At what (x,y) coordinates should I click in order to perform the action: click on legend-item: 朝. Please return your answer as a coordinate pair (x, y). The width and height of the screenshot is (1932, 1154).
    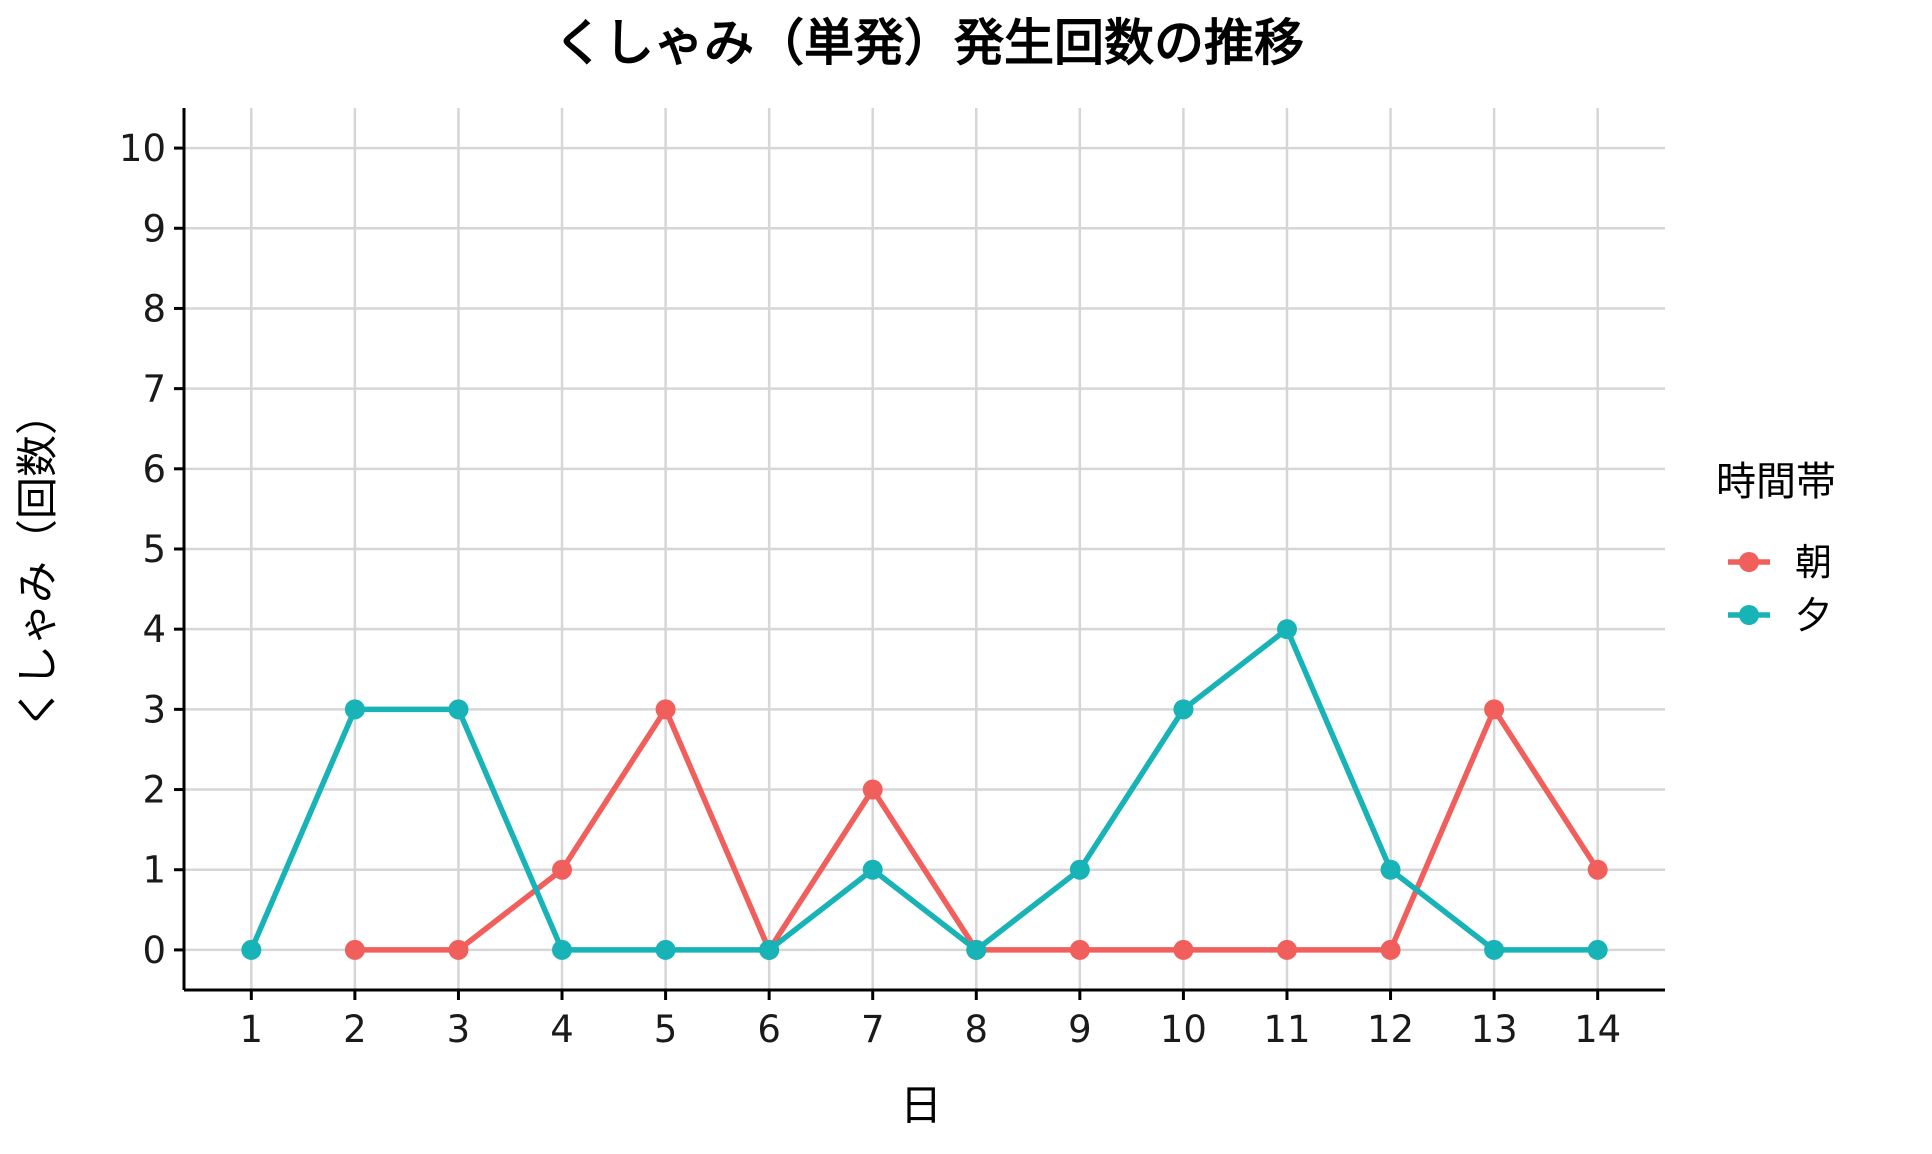
    Looking at the image, I should click on (1780, 562).